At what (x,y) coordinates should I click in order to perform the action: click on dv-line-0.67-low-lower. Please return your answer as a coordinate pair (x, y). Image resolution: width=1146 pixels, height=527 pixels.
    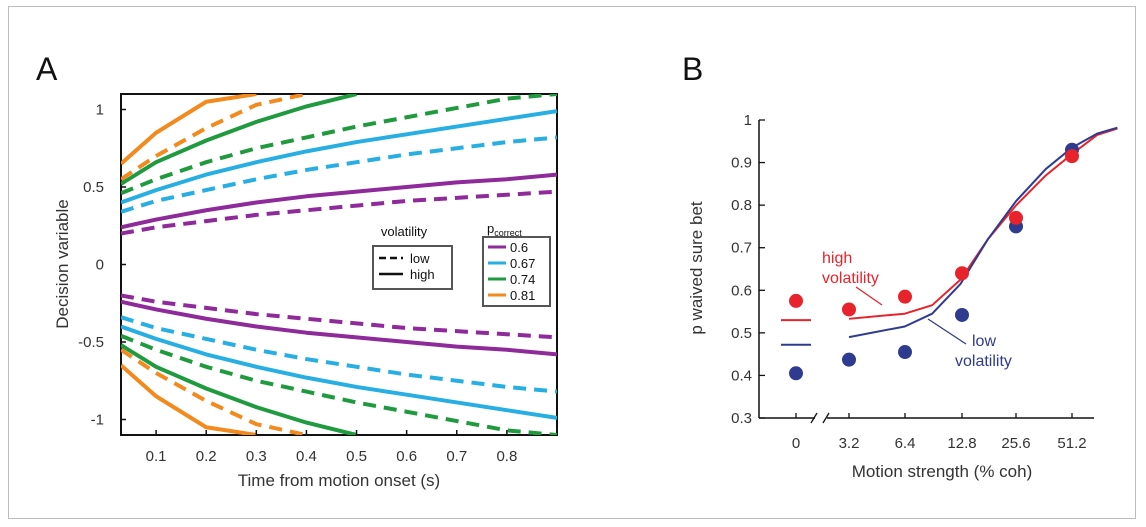
    Looking at the image, I should click on (339, 354).